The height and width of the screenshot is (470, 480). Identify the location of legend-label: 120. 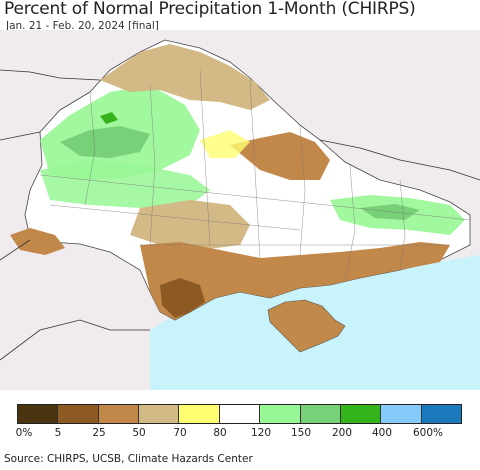
(261, 433).